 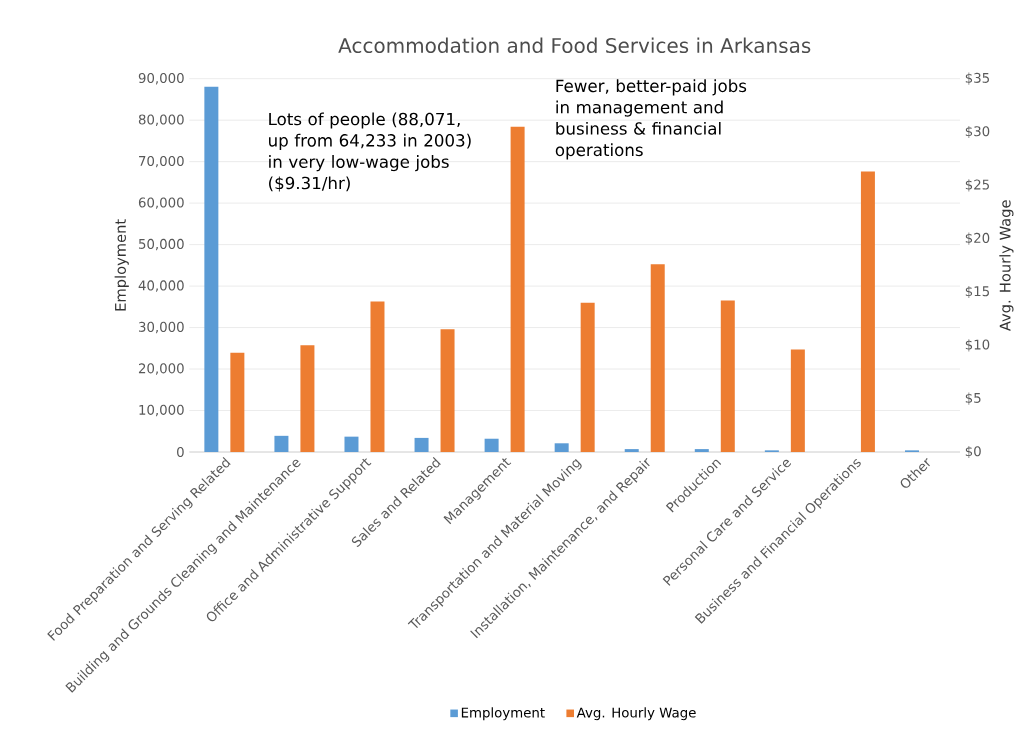 I want to click on y-tick-label: 50,000, so click(x=161, y=244).